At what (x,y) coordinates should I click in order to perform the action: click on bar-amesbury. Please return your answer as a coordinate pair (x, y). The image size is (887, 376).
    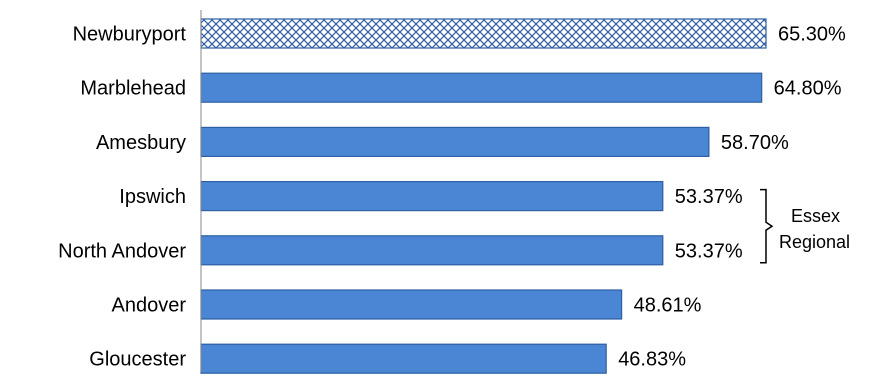
    Looking at the image, I should click on (455, 142).